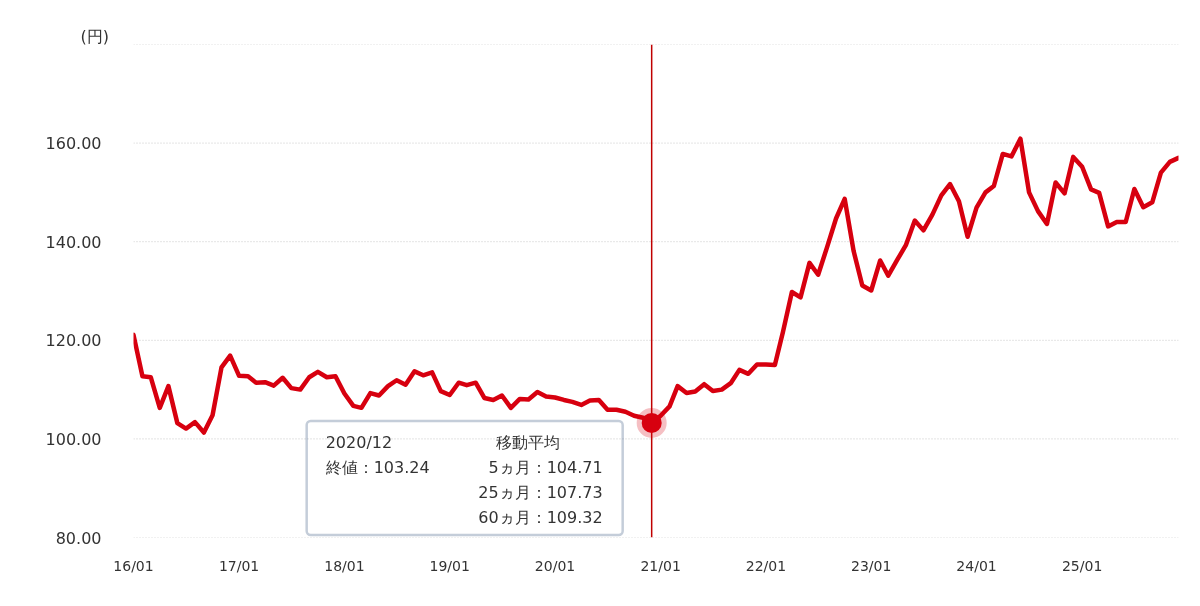 The width and height of the screenshot is (1200, 606). I want to click on x-tick-label: 18/01, so click(344, 565).